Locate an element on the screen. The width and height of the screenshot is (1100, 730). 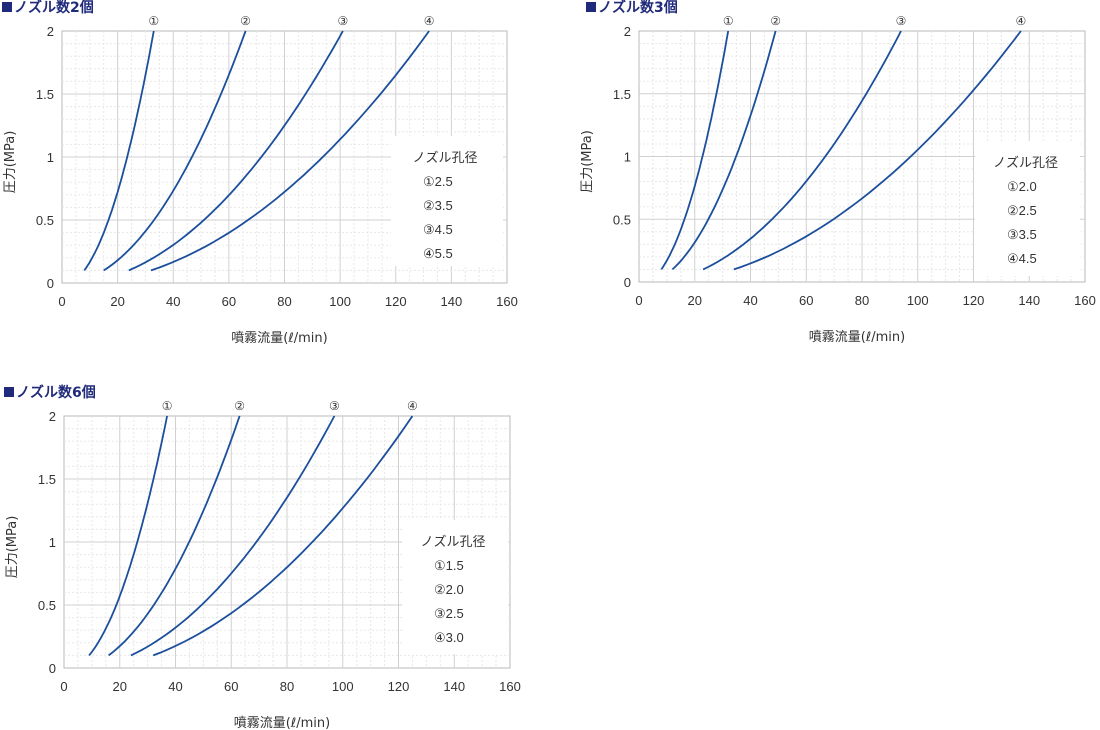
chart-title-text: ノズル数2個 is located at coordinates (54, 8).